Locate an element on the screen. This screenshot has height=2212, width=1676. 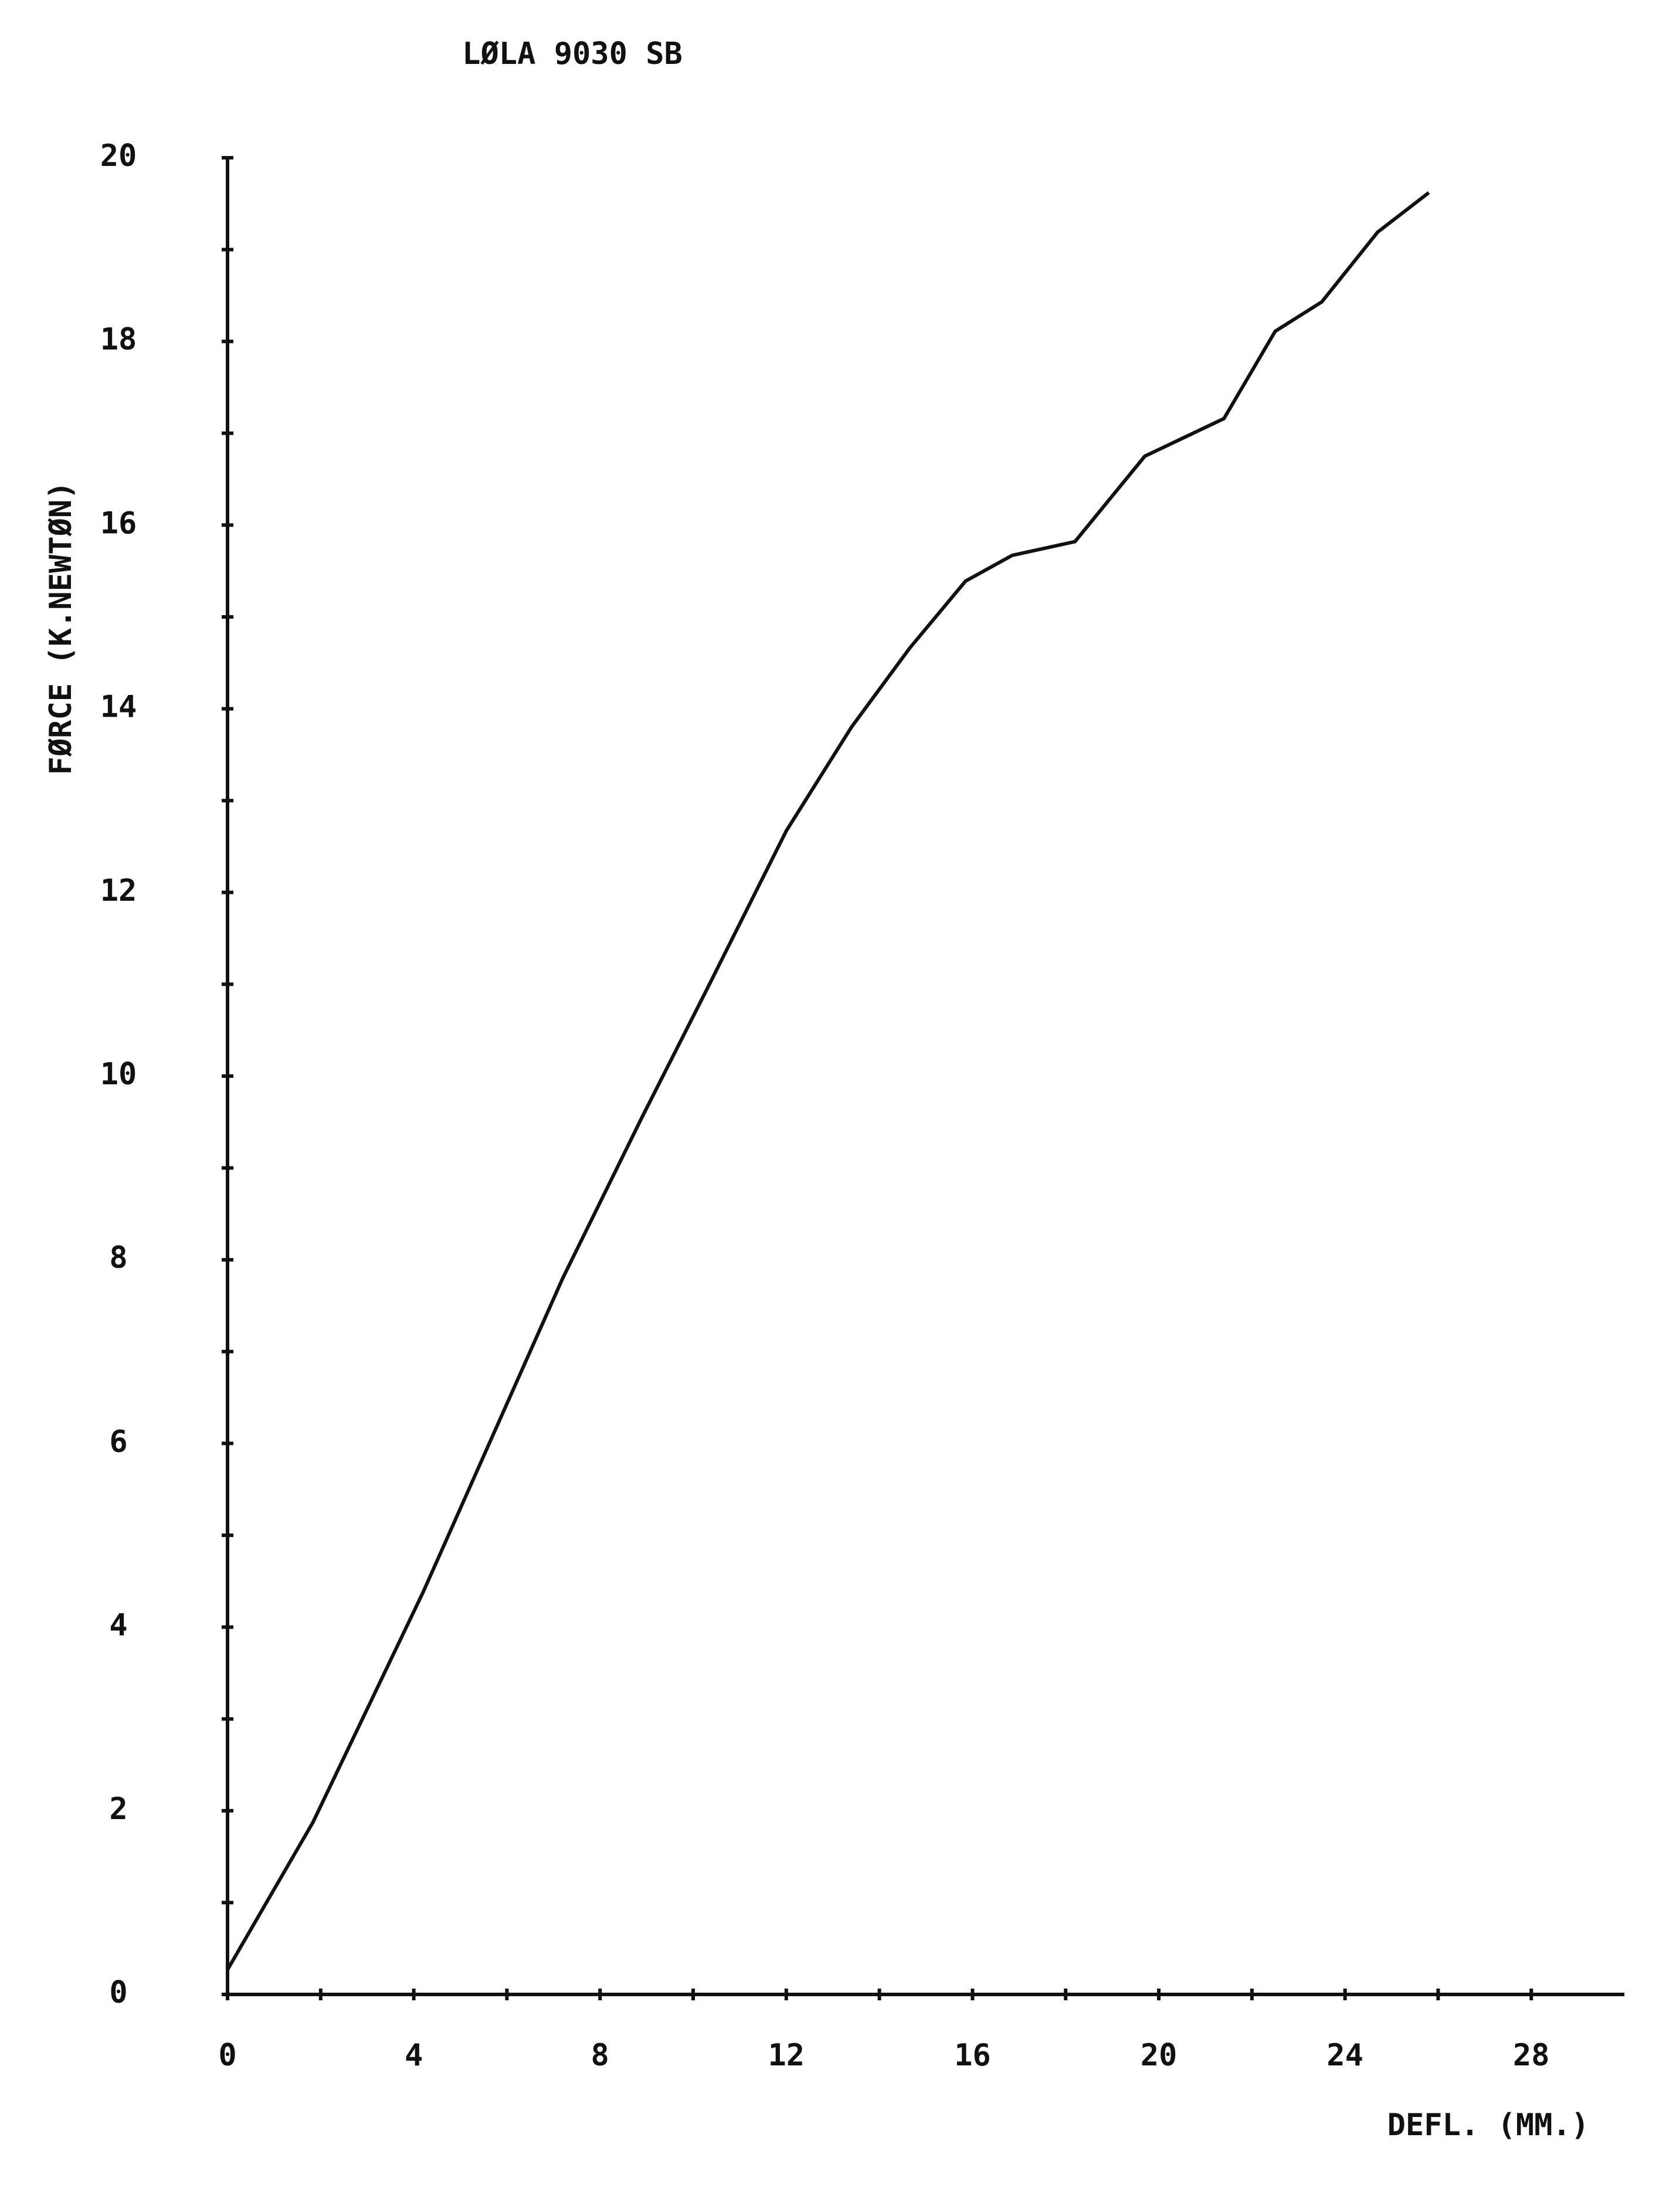
y-tick-label: 14 is located at coordinates (119, 707).